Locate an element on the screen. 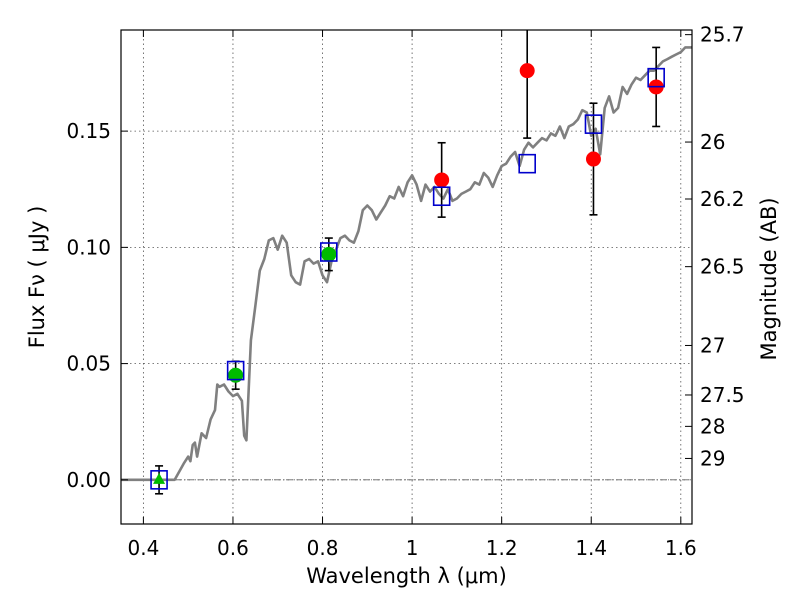 The image size is (800, 600). y-tick-label: 0.15 is located at coordinates (88, 131).